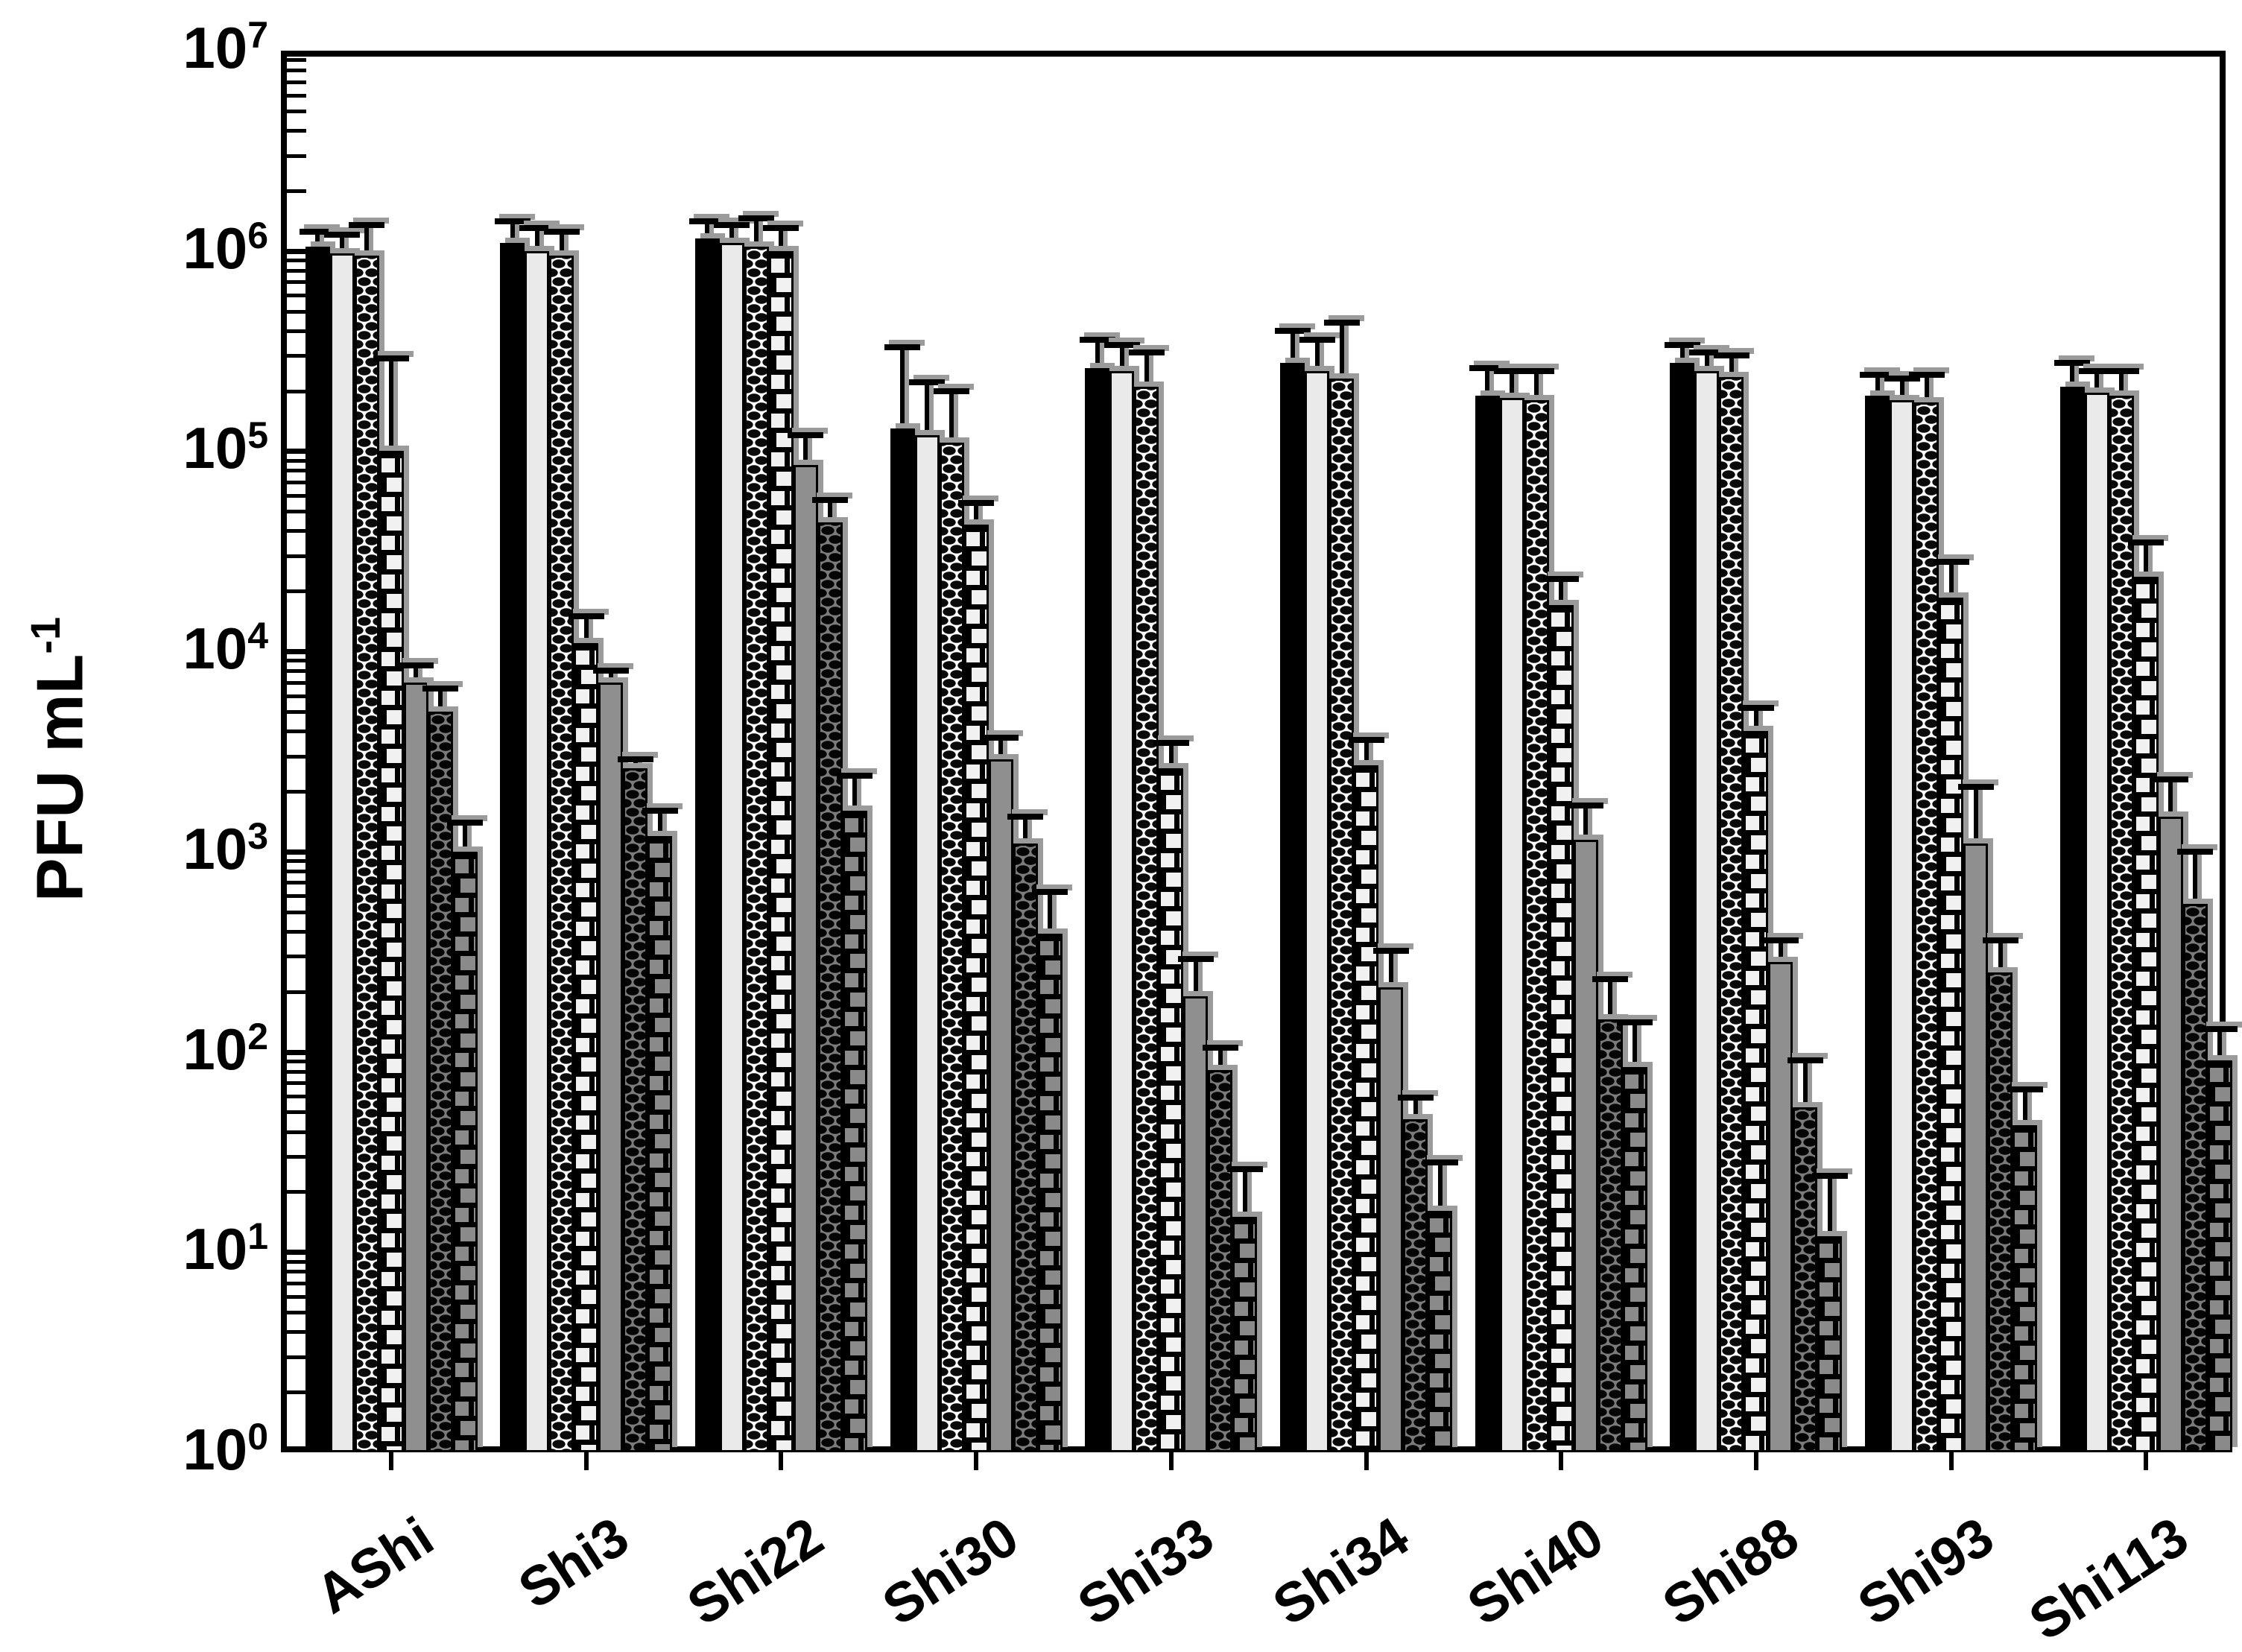  What do you see at coordinates (1561, 1461) in the screenshot?
I see `x-tick-Shi40` at bounding box center [1561, 1461].